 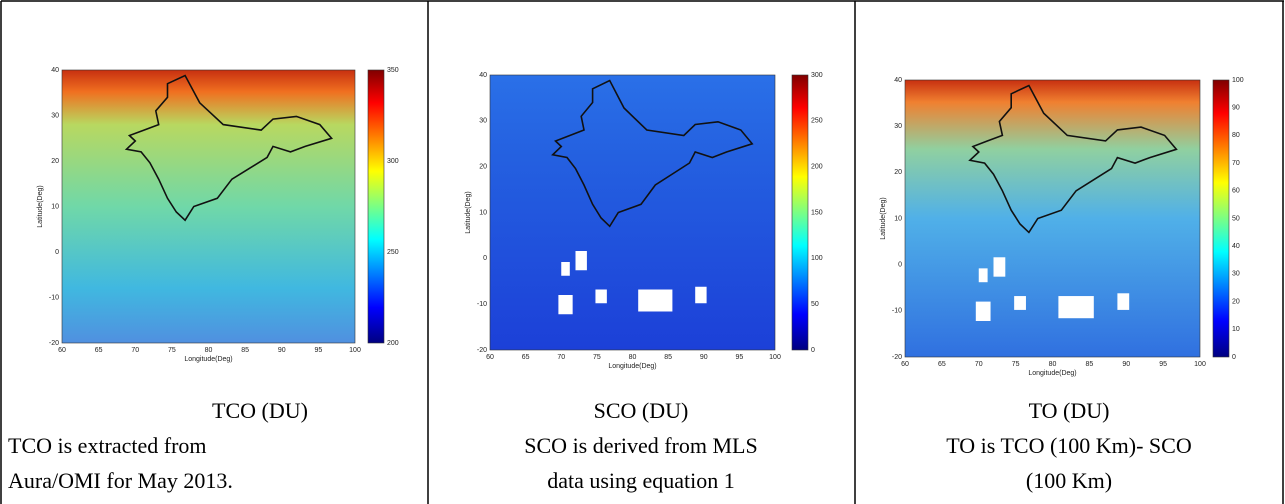 What do you see at coordinates (1236, 135) in the screenshot?
I see `colorbar-tick-label: 80` at bounding box center [1236, 135].